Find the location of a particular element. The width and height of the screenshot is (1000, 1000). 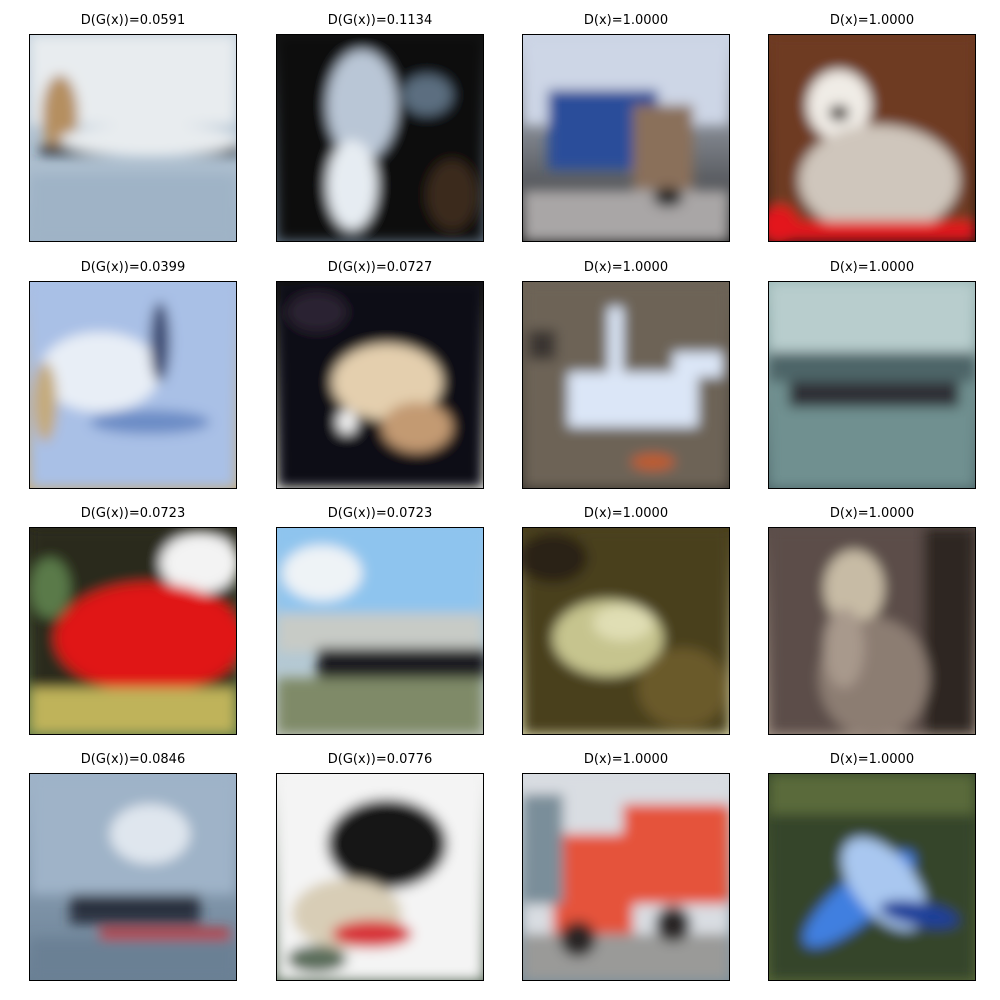

panel-3-graphic is located at coordinates (626, 138).